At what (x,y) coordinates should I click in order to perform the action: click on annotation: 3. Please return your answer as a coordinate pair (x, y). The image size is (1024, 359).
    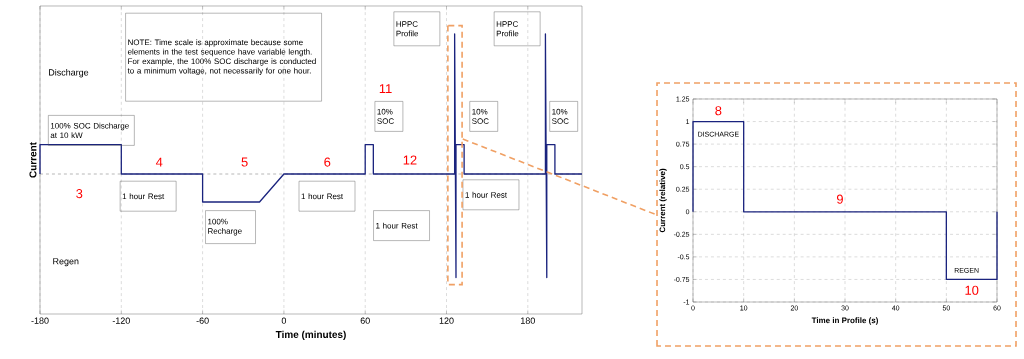
    Looking at the image, I should click on (79, 194).